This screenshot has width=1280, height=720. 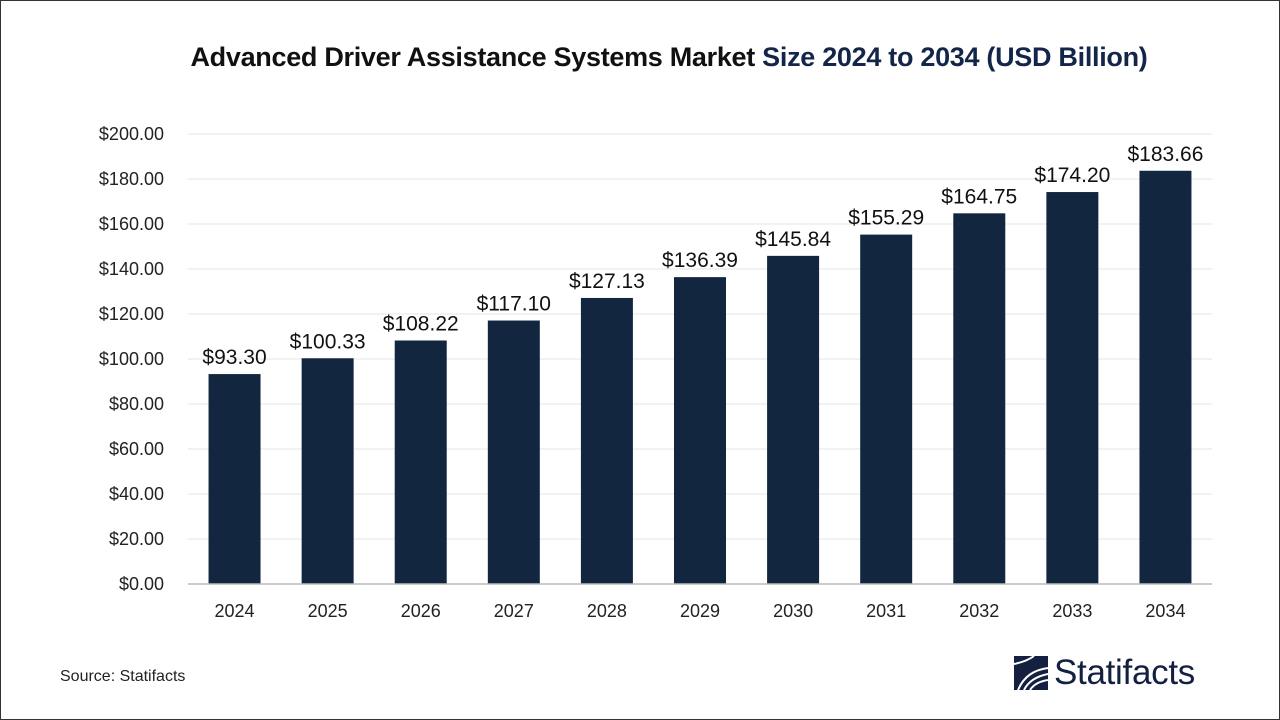 What do you see at coordinates (1031, 673) in the screenshot?
I see `logo-waves-icon` at bounding box center [1031, 673].